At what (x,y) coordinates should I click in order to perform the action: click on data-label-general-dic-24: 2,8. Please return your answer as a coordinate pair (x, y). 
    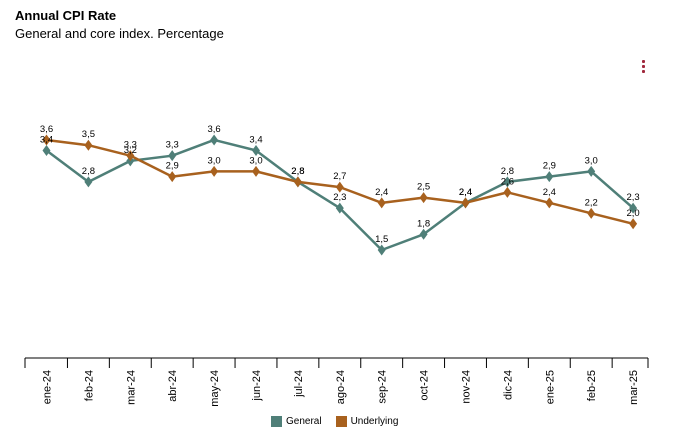
    Looking at the image, I should click on (507, 171).